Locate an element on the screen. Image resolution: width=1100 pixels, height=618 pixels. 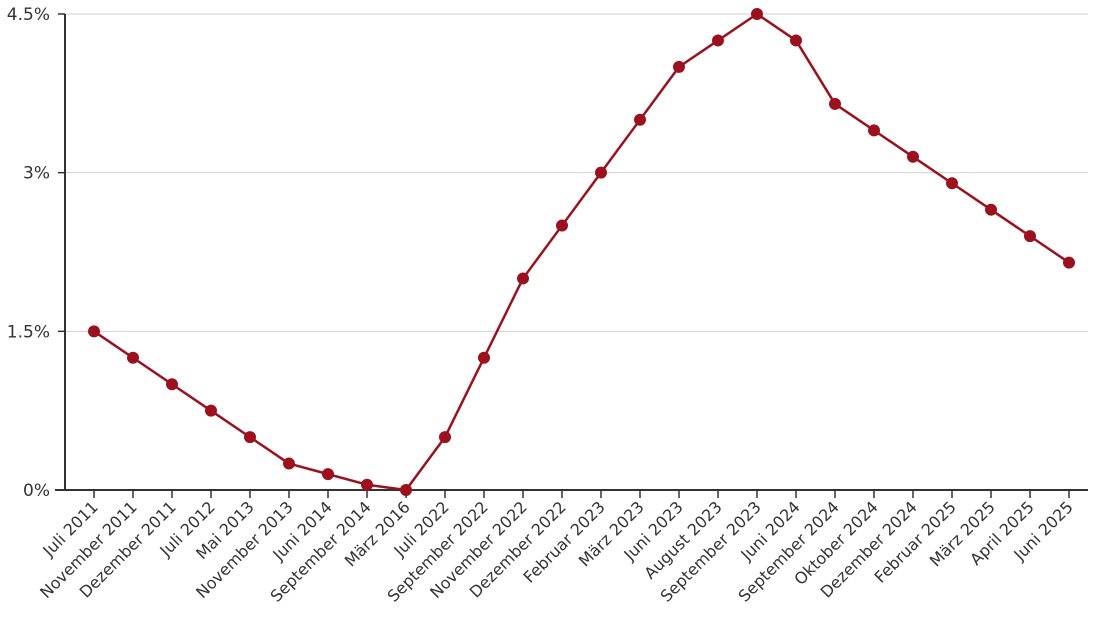
y-tick-label: 4.5% is located at coordinates (28, 15).